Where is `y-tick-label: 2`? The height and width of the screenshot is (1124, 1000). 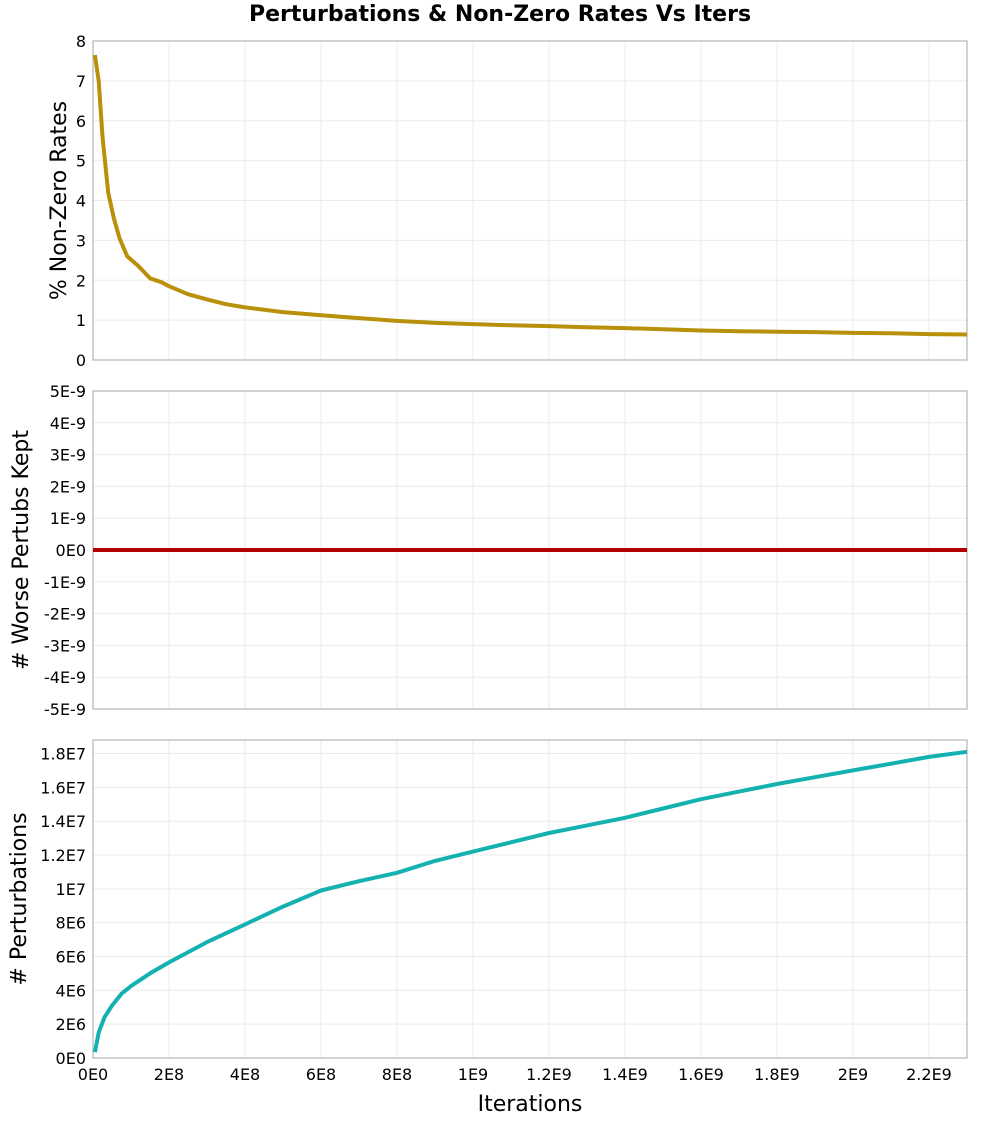 y-tick-label: 2 is located at coordinates (81, 280).